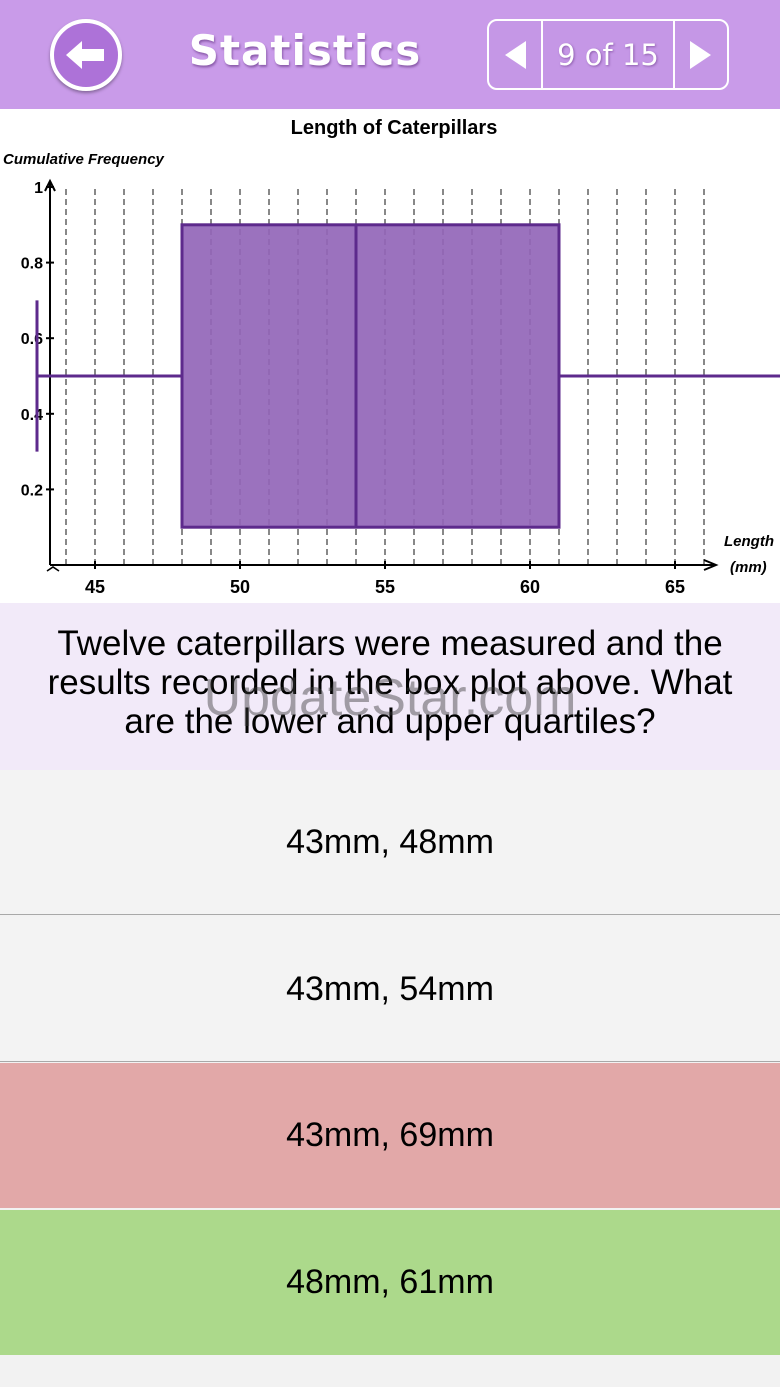  I want to click on triangle-left-icon, so click(515, 54).